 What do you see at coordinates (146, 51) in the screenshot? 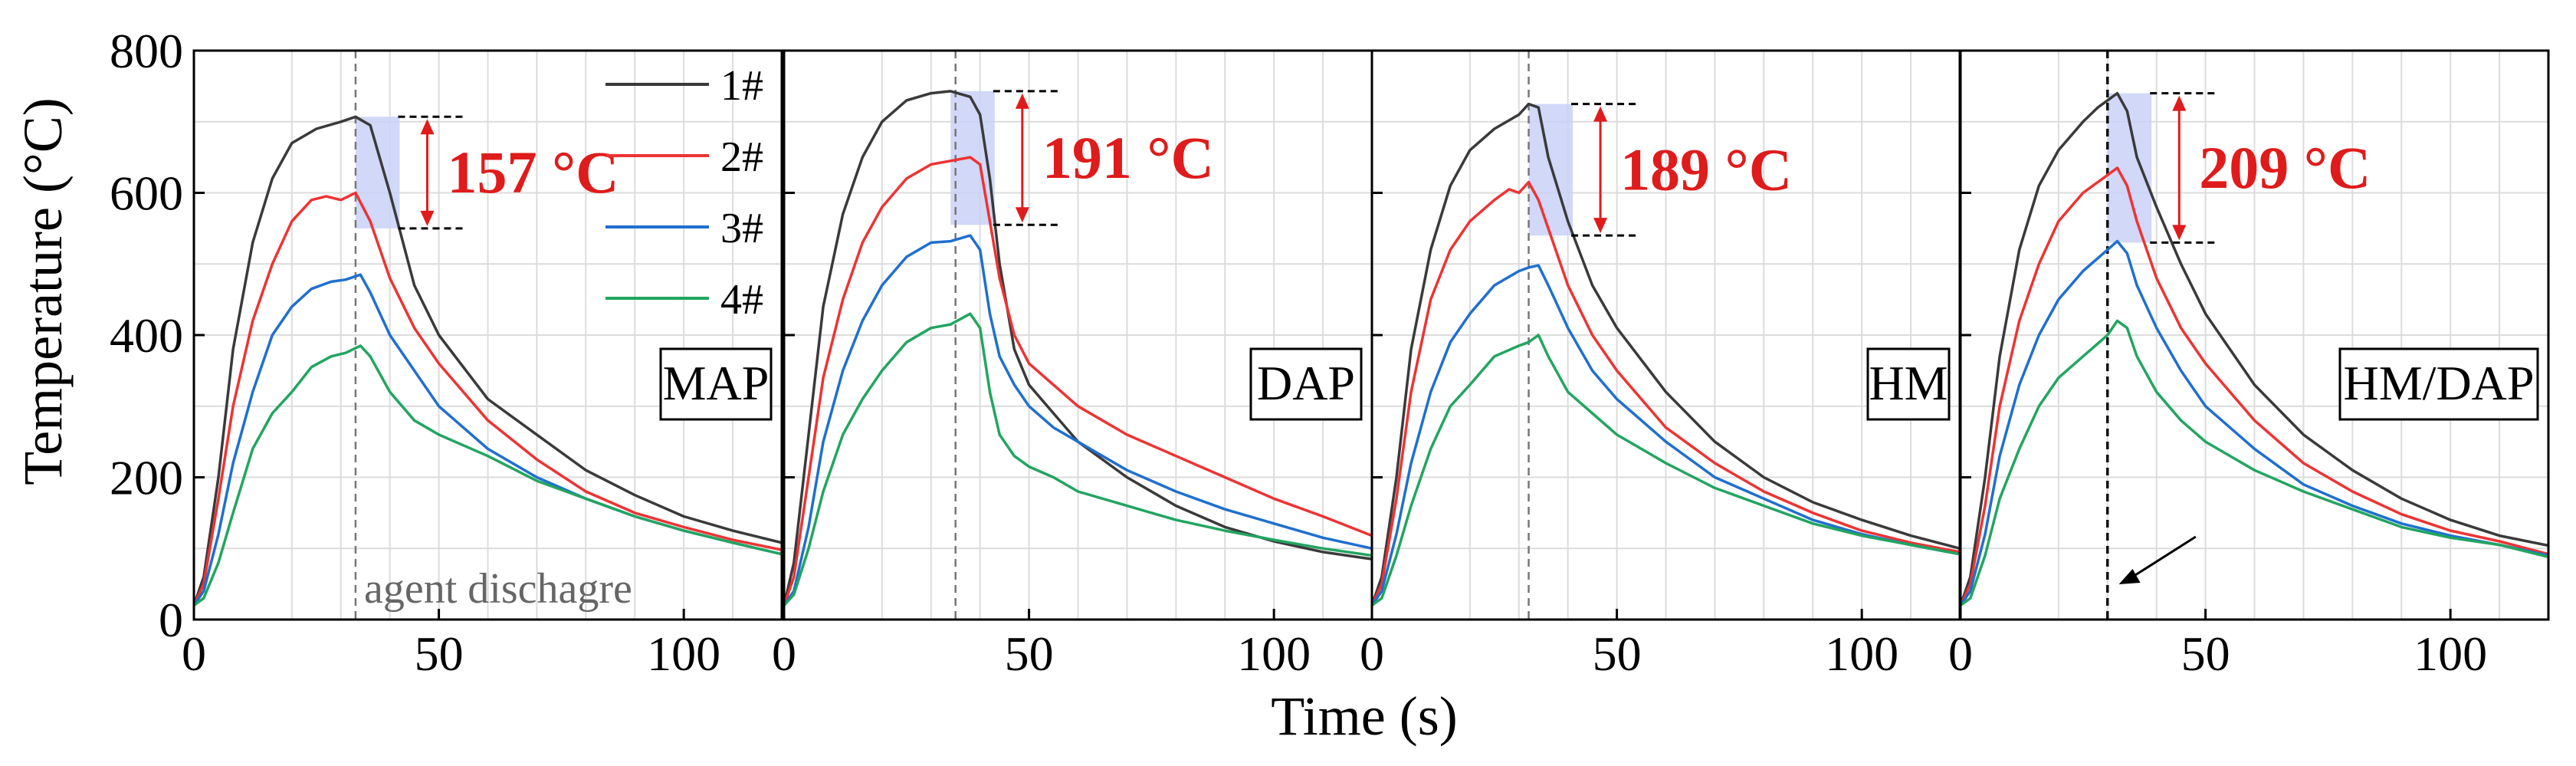
I see `y-tick-label: 800` at bounding box center [146, 51].